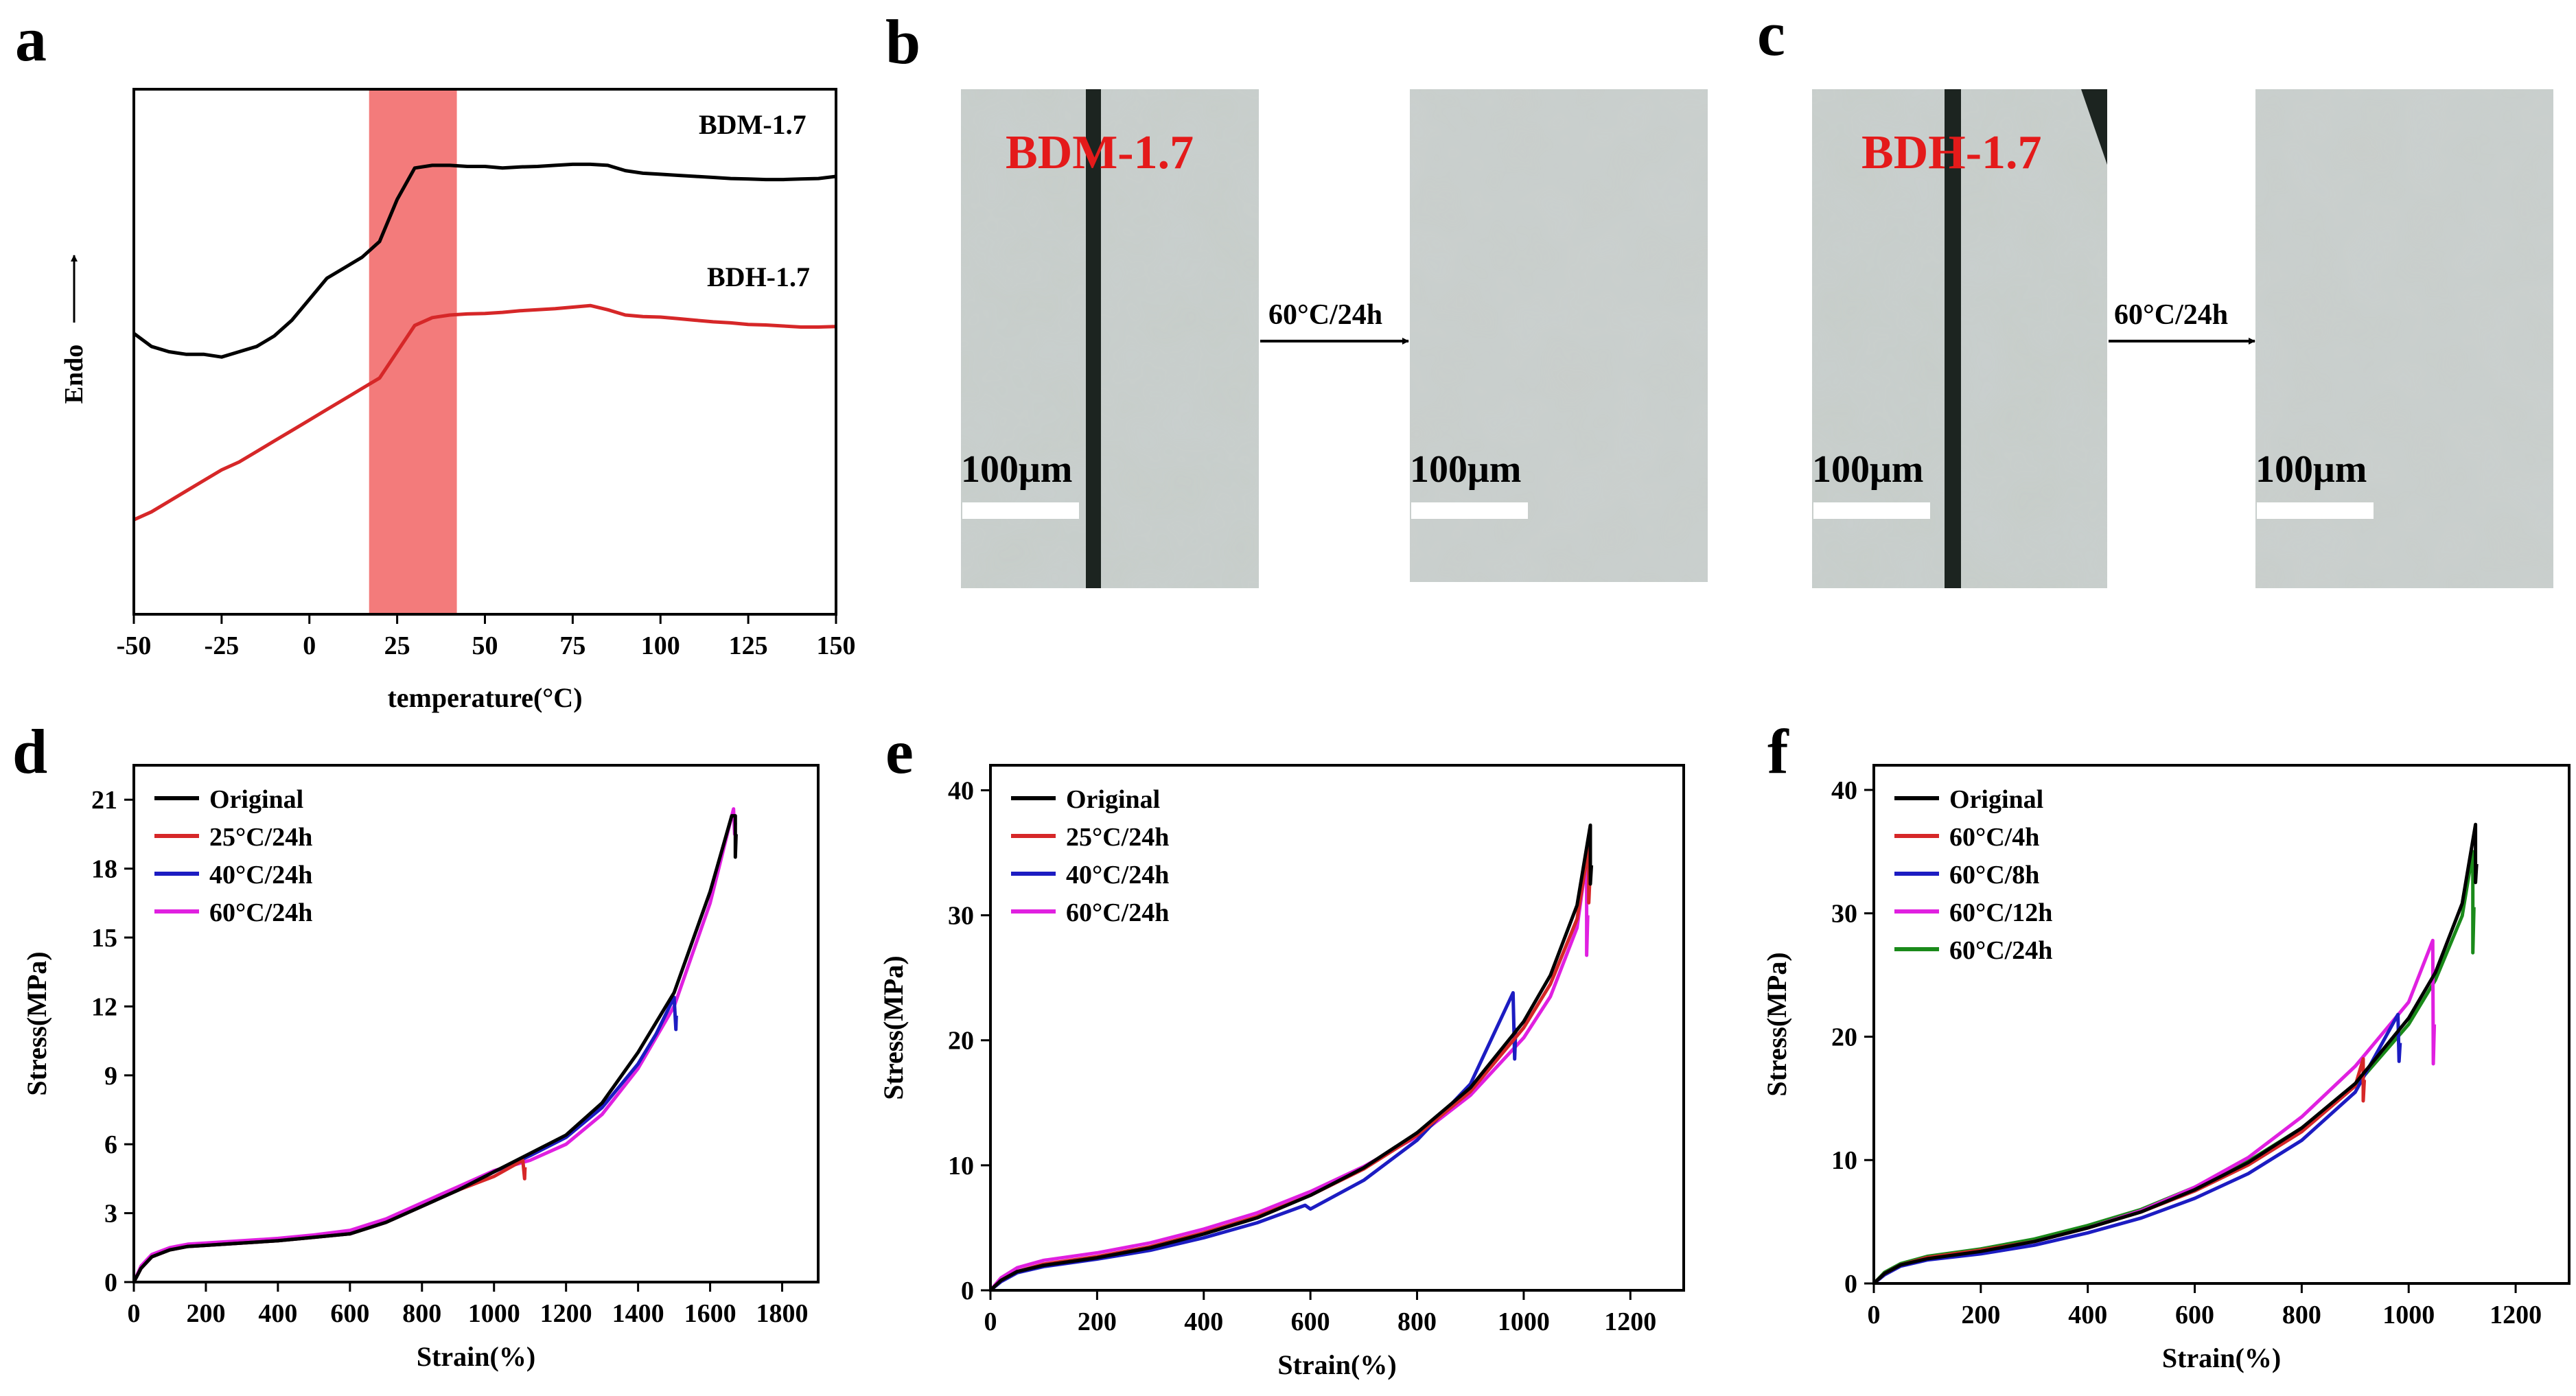  Describe the element at coordinates (2182, 339) in the screenshot. I see `micrograph-panel-c: BDH-1.7 100μm 60°C/24h 100μm` at that location.